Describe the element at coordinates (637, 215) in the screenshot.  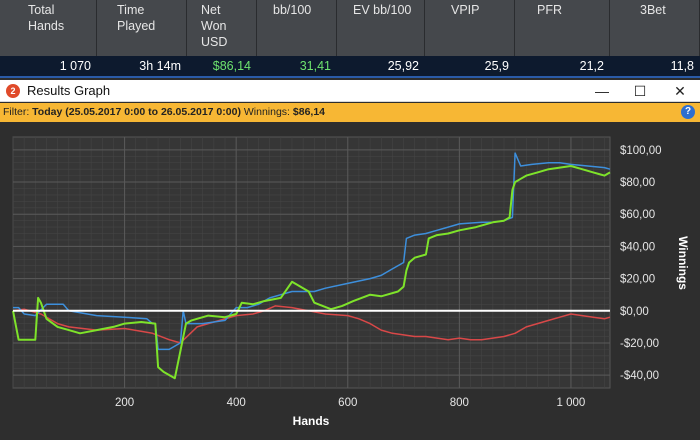
I see `y-tick-label: $60,00` at that location.